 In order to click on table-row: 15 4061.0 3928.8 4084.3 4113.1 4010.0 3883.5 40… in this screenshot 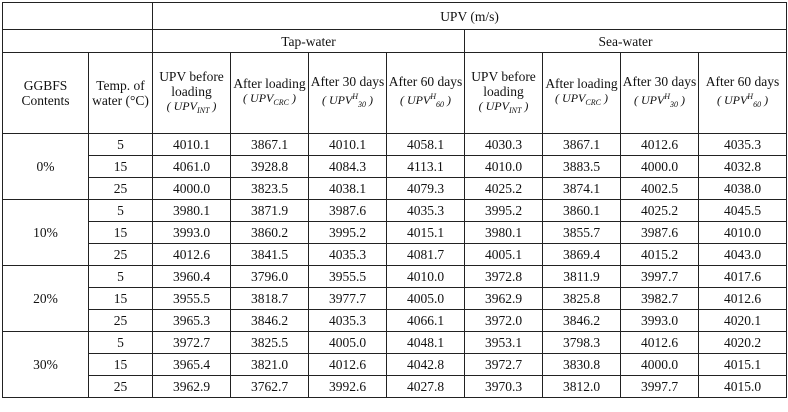, I will do `click(395, 166)`.